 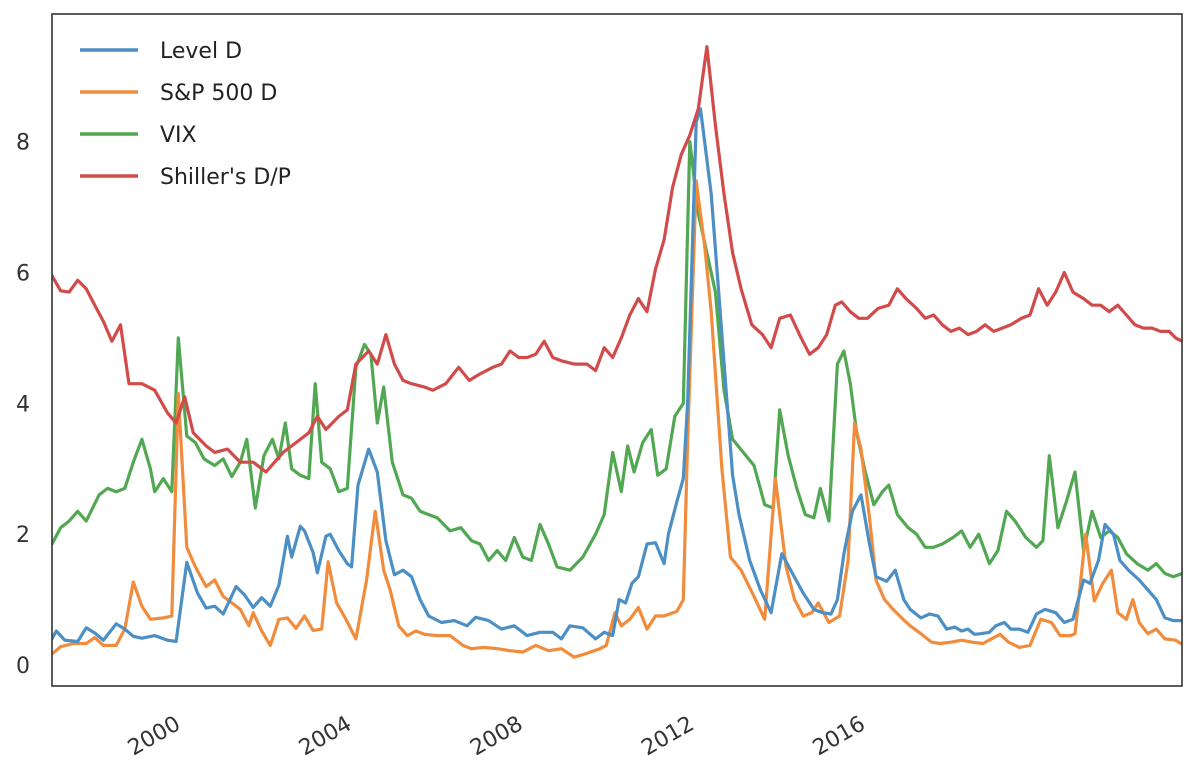 What do you see at coordinates (185, 114) in the screenshot?
I see `legend: Level D S&P 500 D VIX Shiller's D/P` at bounding box center [185, 114].